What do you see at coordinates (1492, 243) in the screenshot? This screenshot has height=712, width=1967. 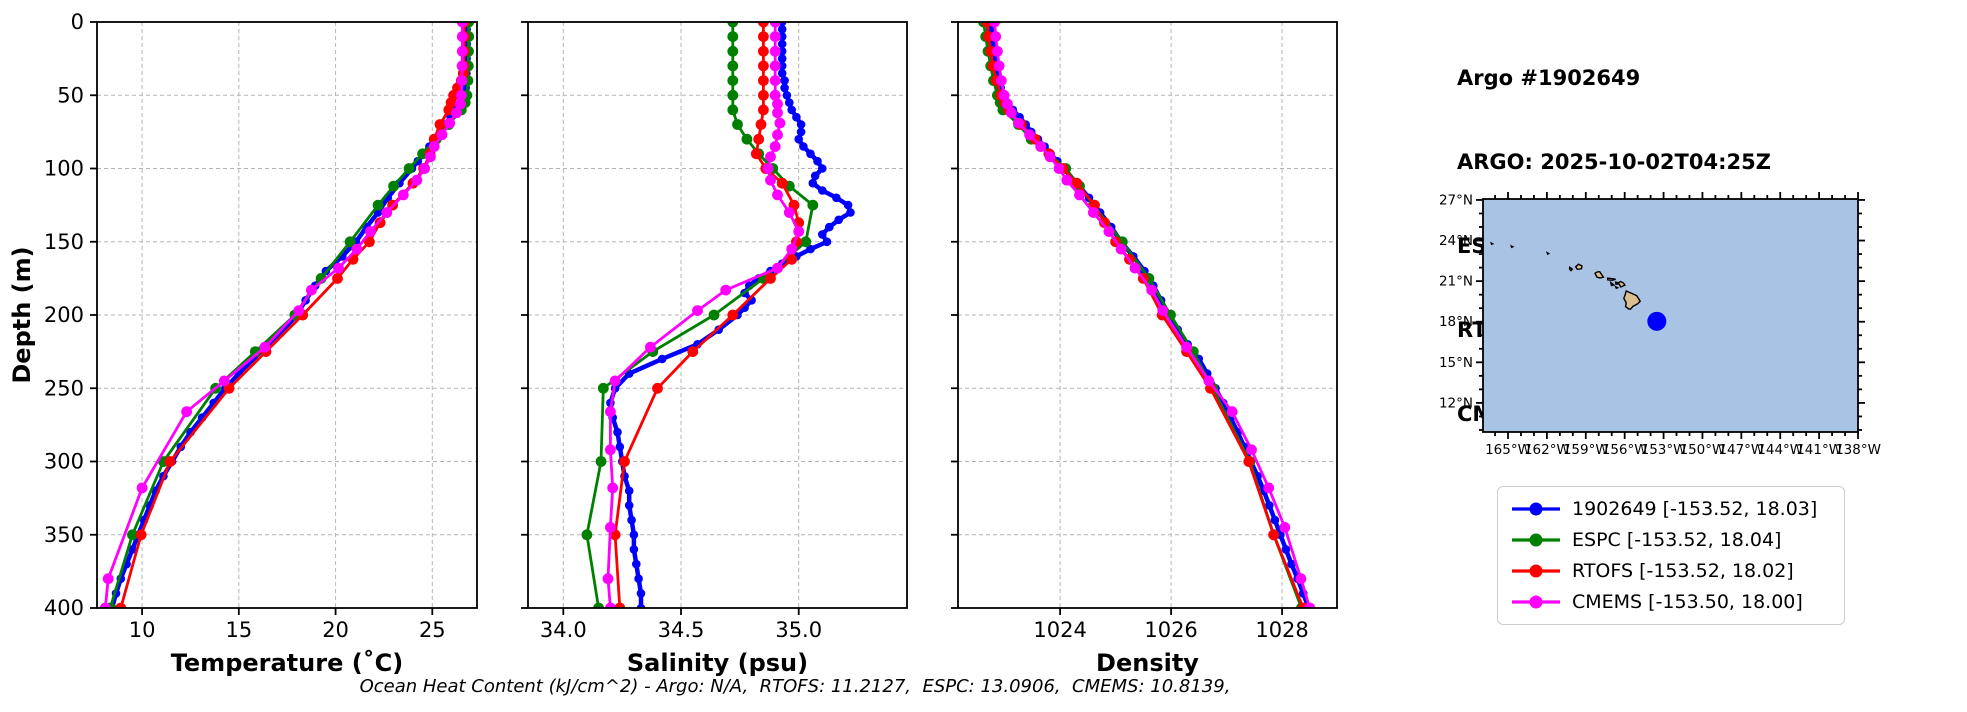 I see `island-french-frigate` at bounding box center [1492, 243].